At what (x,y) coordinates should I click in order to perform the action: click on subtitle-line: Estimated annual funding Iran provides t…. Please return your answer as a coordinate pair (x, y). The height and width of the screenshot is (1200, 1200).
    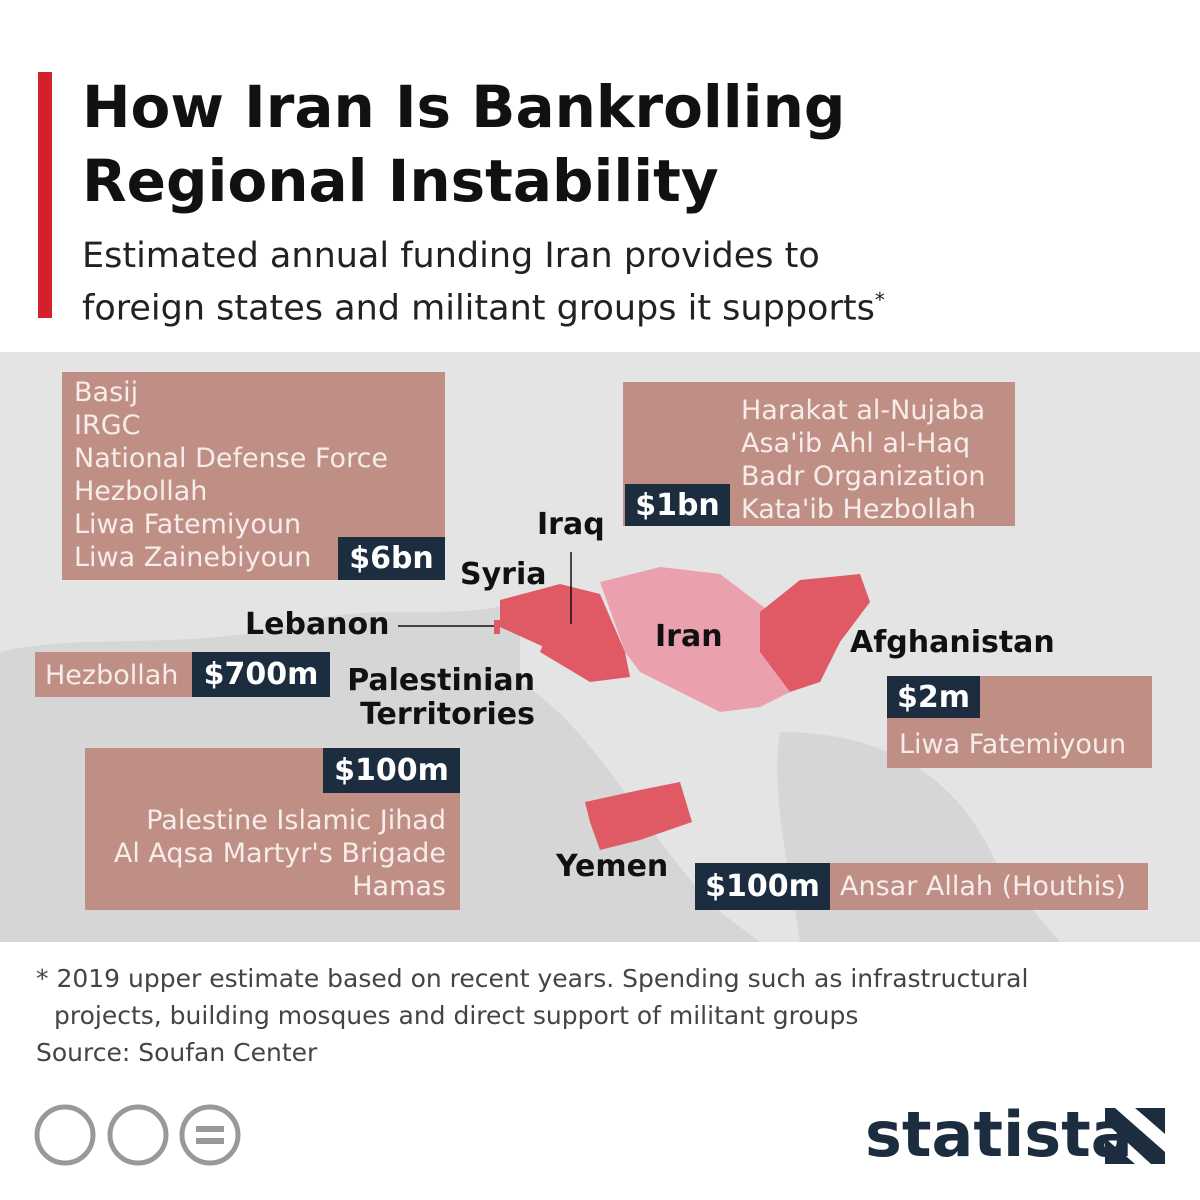
    Looking at the image, I should click on (451, 256).